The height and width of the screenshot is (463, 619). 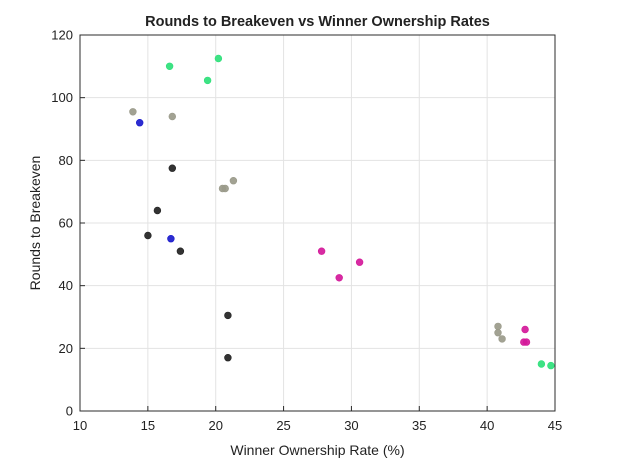 I want to click on x-tick-label: 15, so click(x=148, y=425).